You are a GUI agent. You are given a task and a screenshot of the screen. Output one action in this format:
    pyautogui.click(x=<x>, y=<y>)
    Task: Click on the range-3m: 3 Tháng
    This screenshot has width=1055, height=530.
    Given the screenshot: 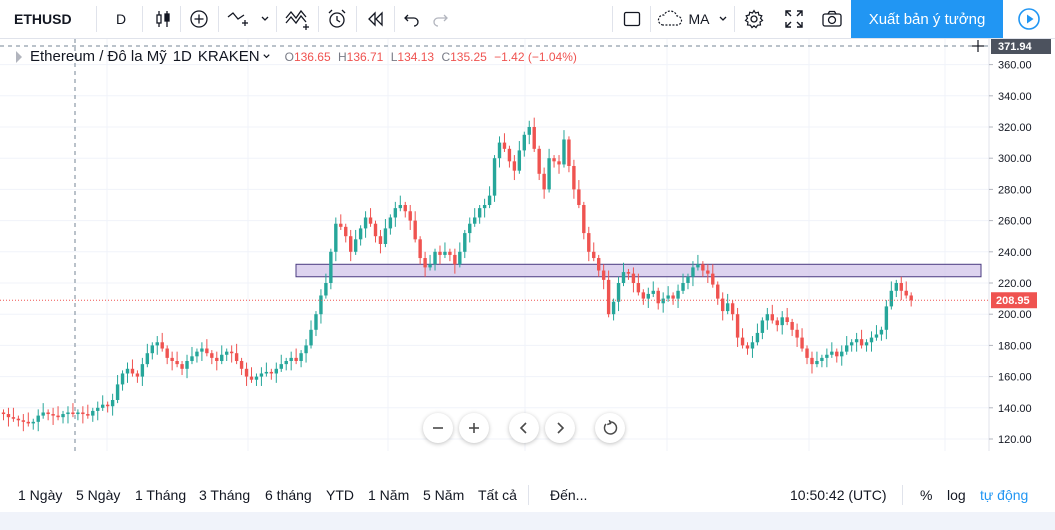 What is the action you would take?
    pyautogui.click(x=225, y=495)
    